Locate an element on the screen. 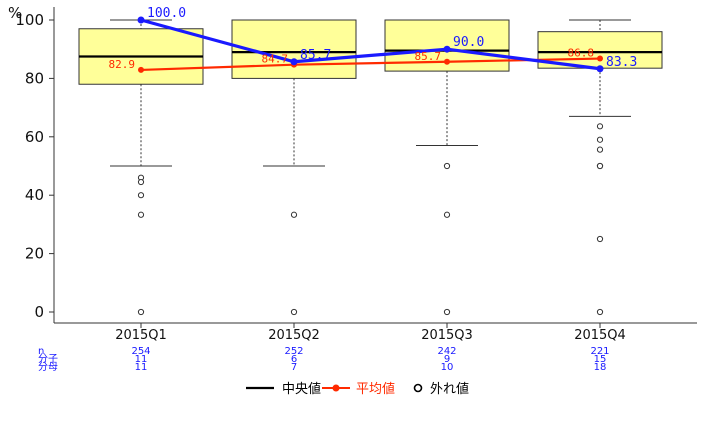  mean-label: 84.7 is located at coordinates (275, 59).